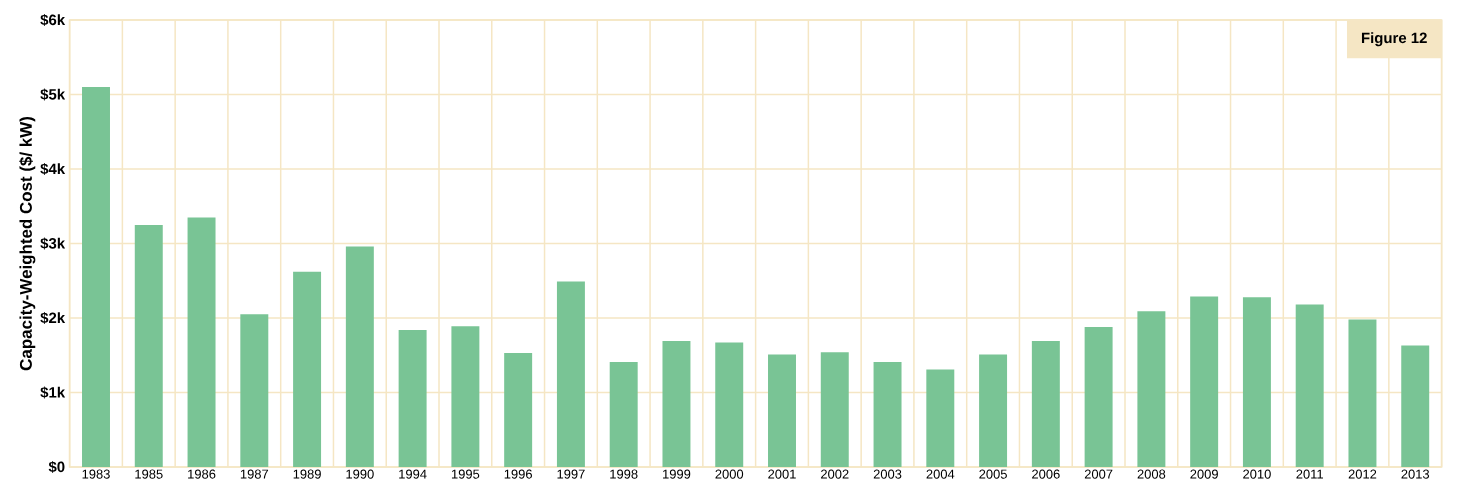 This screenshot has width=1474, height=490. I want to click on x-tick-label: 1986, so click(202, 474).